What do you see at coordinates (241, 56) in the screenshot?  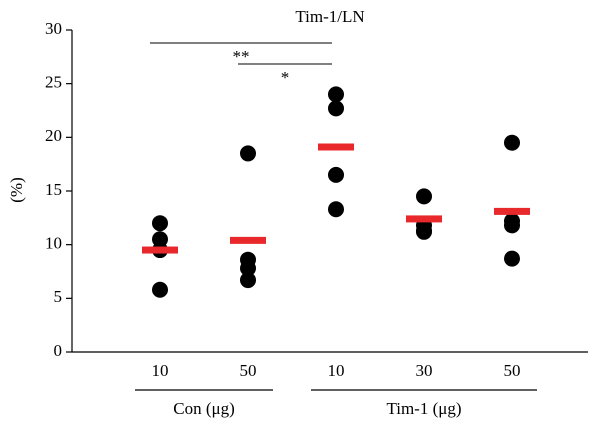 I see `significance-label: **` at bounding box center [241, 56].